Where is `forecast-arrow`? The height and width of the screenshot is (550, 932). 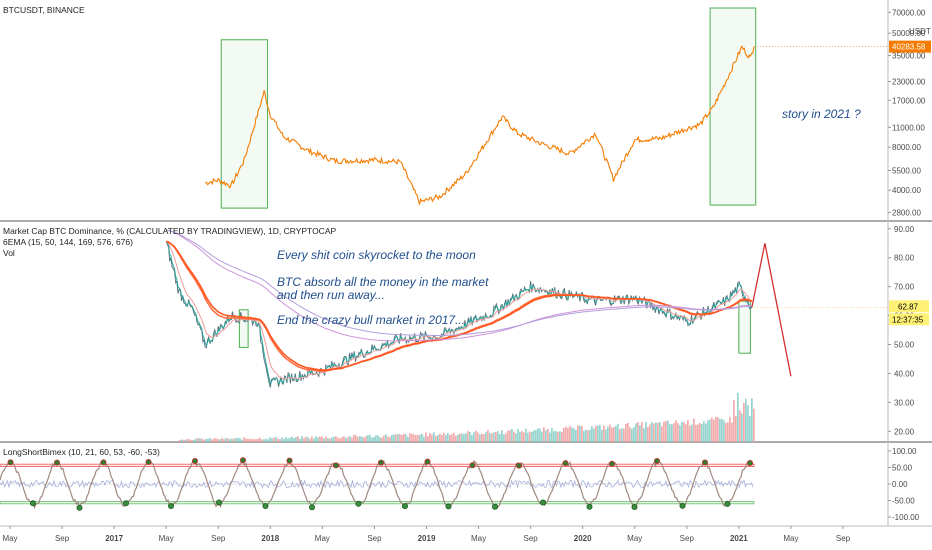 forecast-arrow is located at coordinates (771, 310).